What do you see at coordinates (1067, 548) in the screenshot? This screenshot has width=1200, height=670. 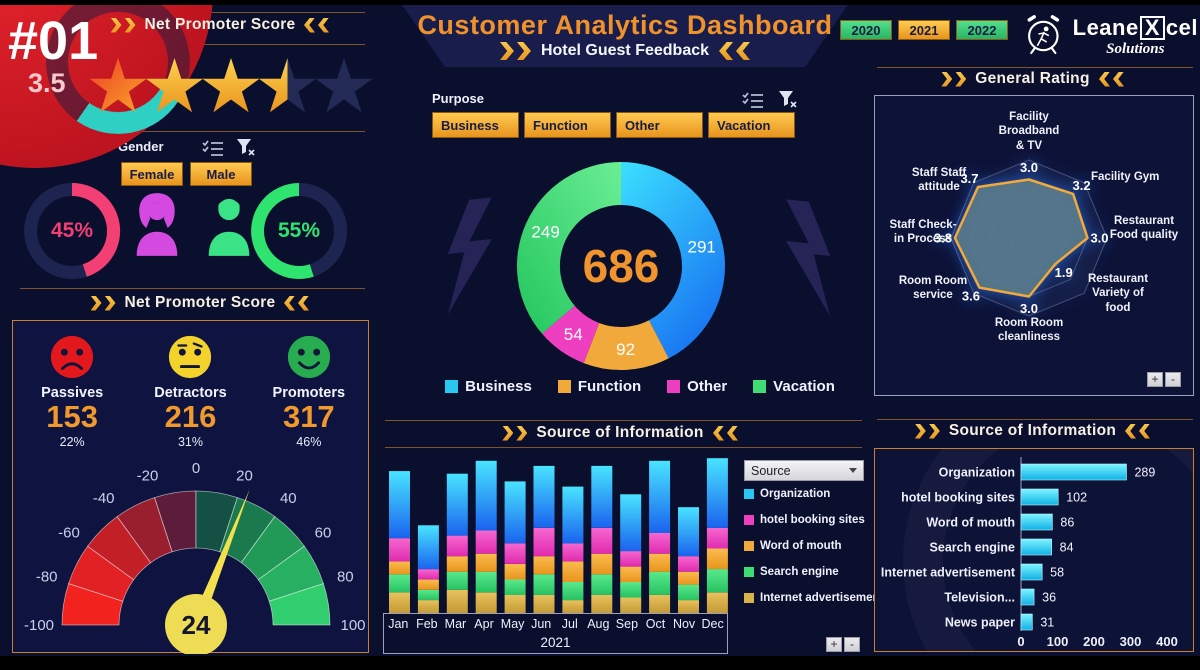 I see `svg-text: 84` at bounding box center [1067, 548].